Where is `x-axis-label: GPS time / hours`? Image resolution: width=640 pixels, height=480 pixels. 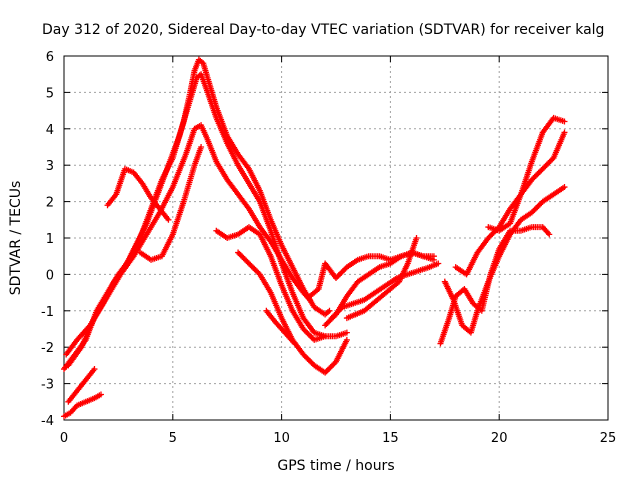
x-axis-label: GPS time / hours is located at coordinates (335, 466).